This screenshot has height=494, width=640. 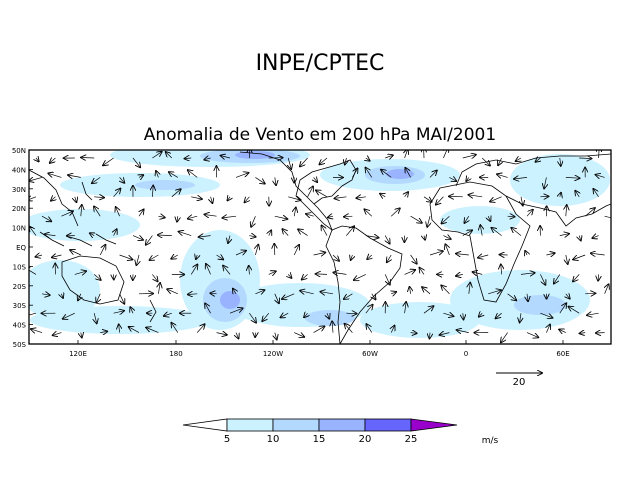 I want to click on colorbar-tick-10: 10, so click(x=273, y=439).